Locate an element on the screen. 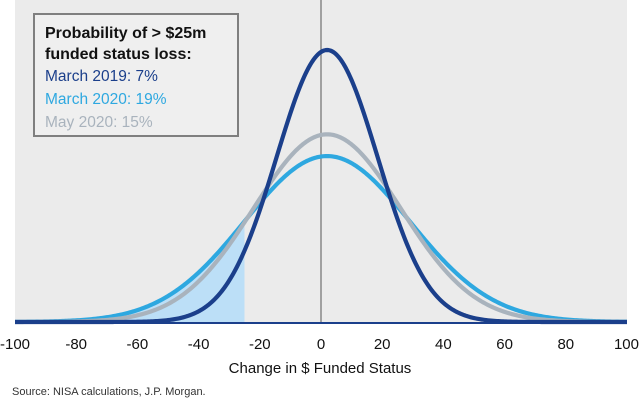  x-axis-label: Change in $ Funded Status is located at coordinates (320, 368).